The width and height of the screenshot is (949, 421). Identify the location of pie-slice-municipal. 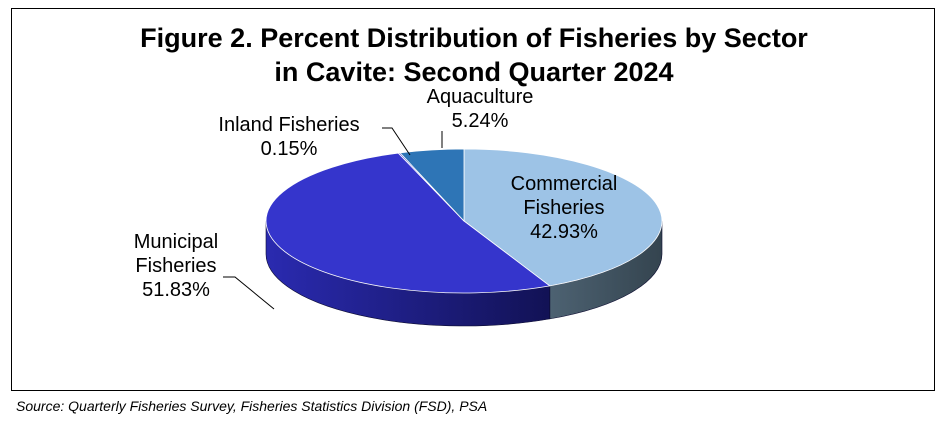
(408, 223).